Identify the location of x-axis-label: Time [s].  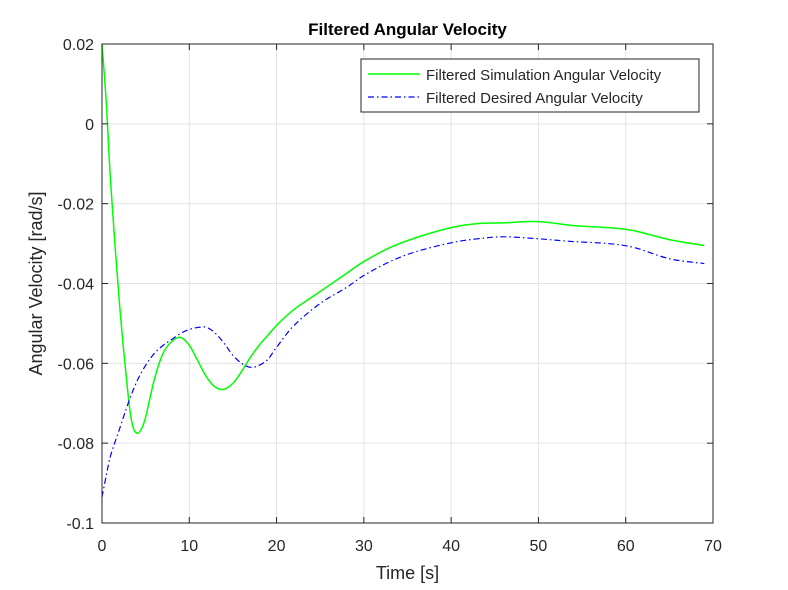
(407, 573).